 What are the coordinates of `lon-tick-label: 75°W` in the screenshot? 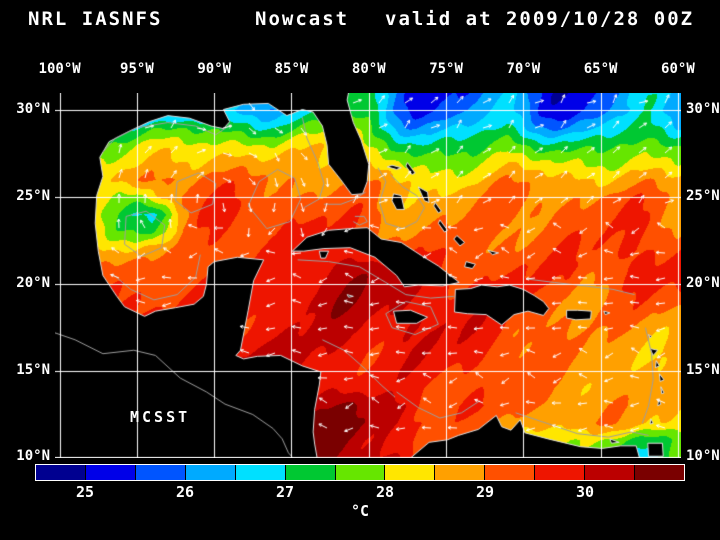 It's located at (446, 69).